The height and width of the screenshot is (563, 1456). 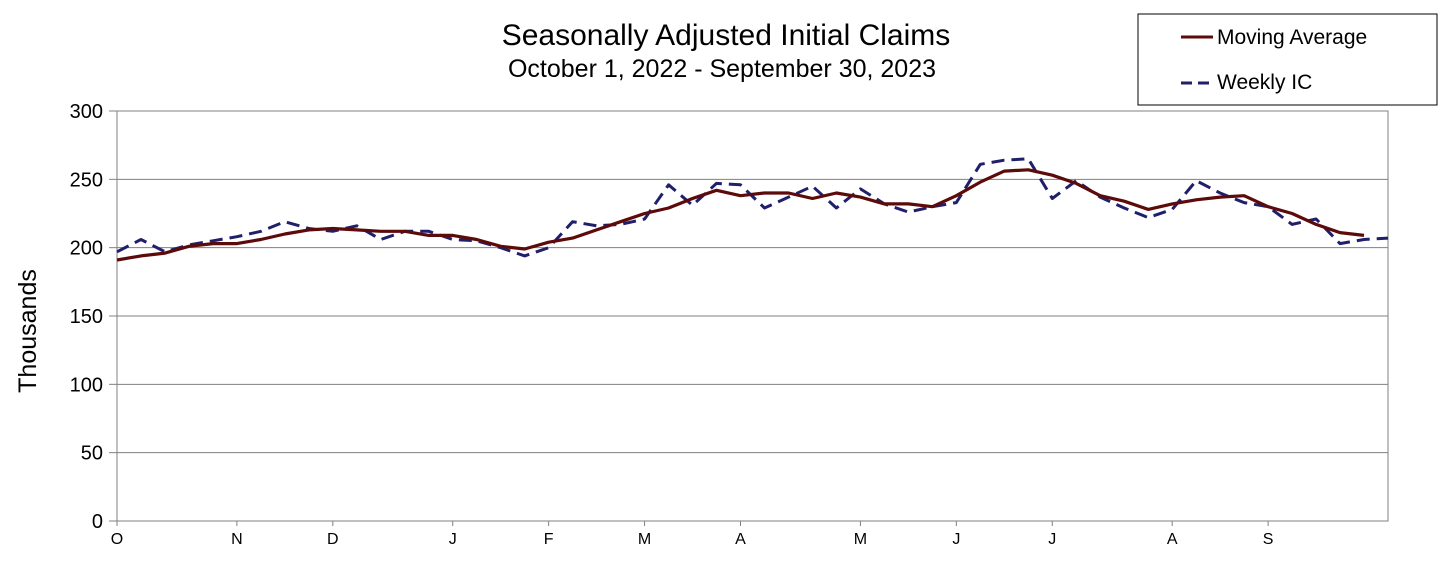 I want to click on legend-box, so click(x=1287, y=59).